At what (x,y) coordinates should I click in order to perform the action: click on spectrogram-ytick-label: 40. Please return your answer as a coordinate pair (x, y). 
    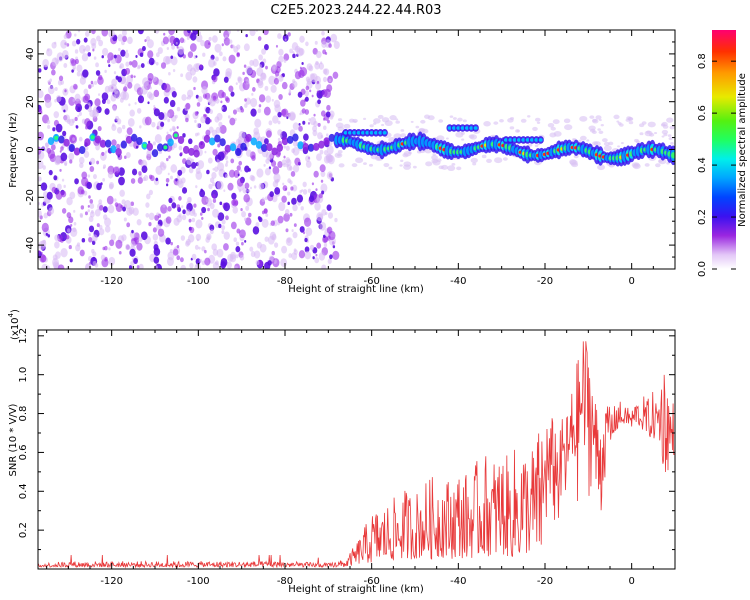
    Looking at the image, I should click on (30, 54).